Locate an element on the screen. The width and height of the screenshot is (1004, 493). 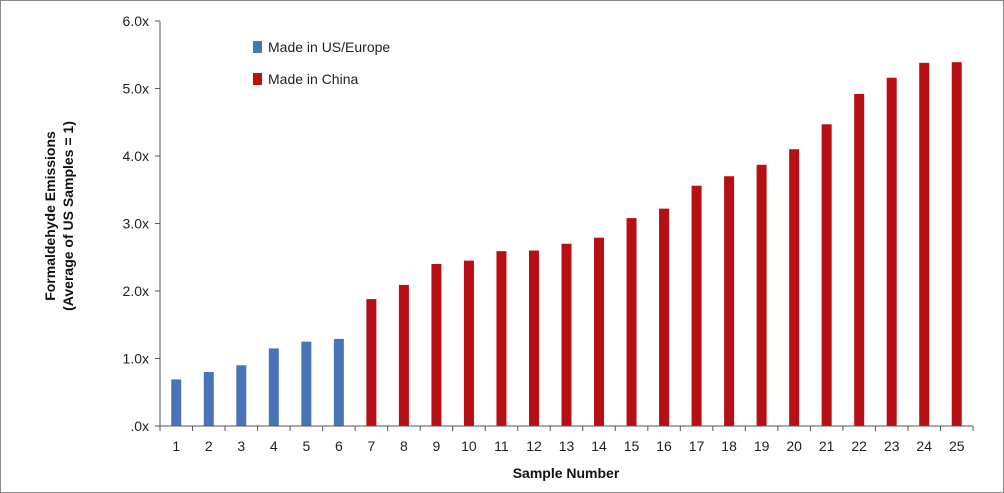
x-tick-label: 2 is located at coordinates (209, 446).